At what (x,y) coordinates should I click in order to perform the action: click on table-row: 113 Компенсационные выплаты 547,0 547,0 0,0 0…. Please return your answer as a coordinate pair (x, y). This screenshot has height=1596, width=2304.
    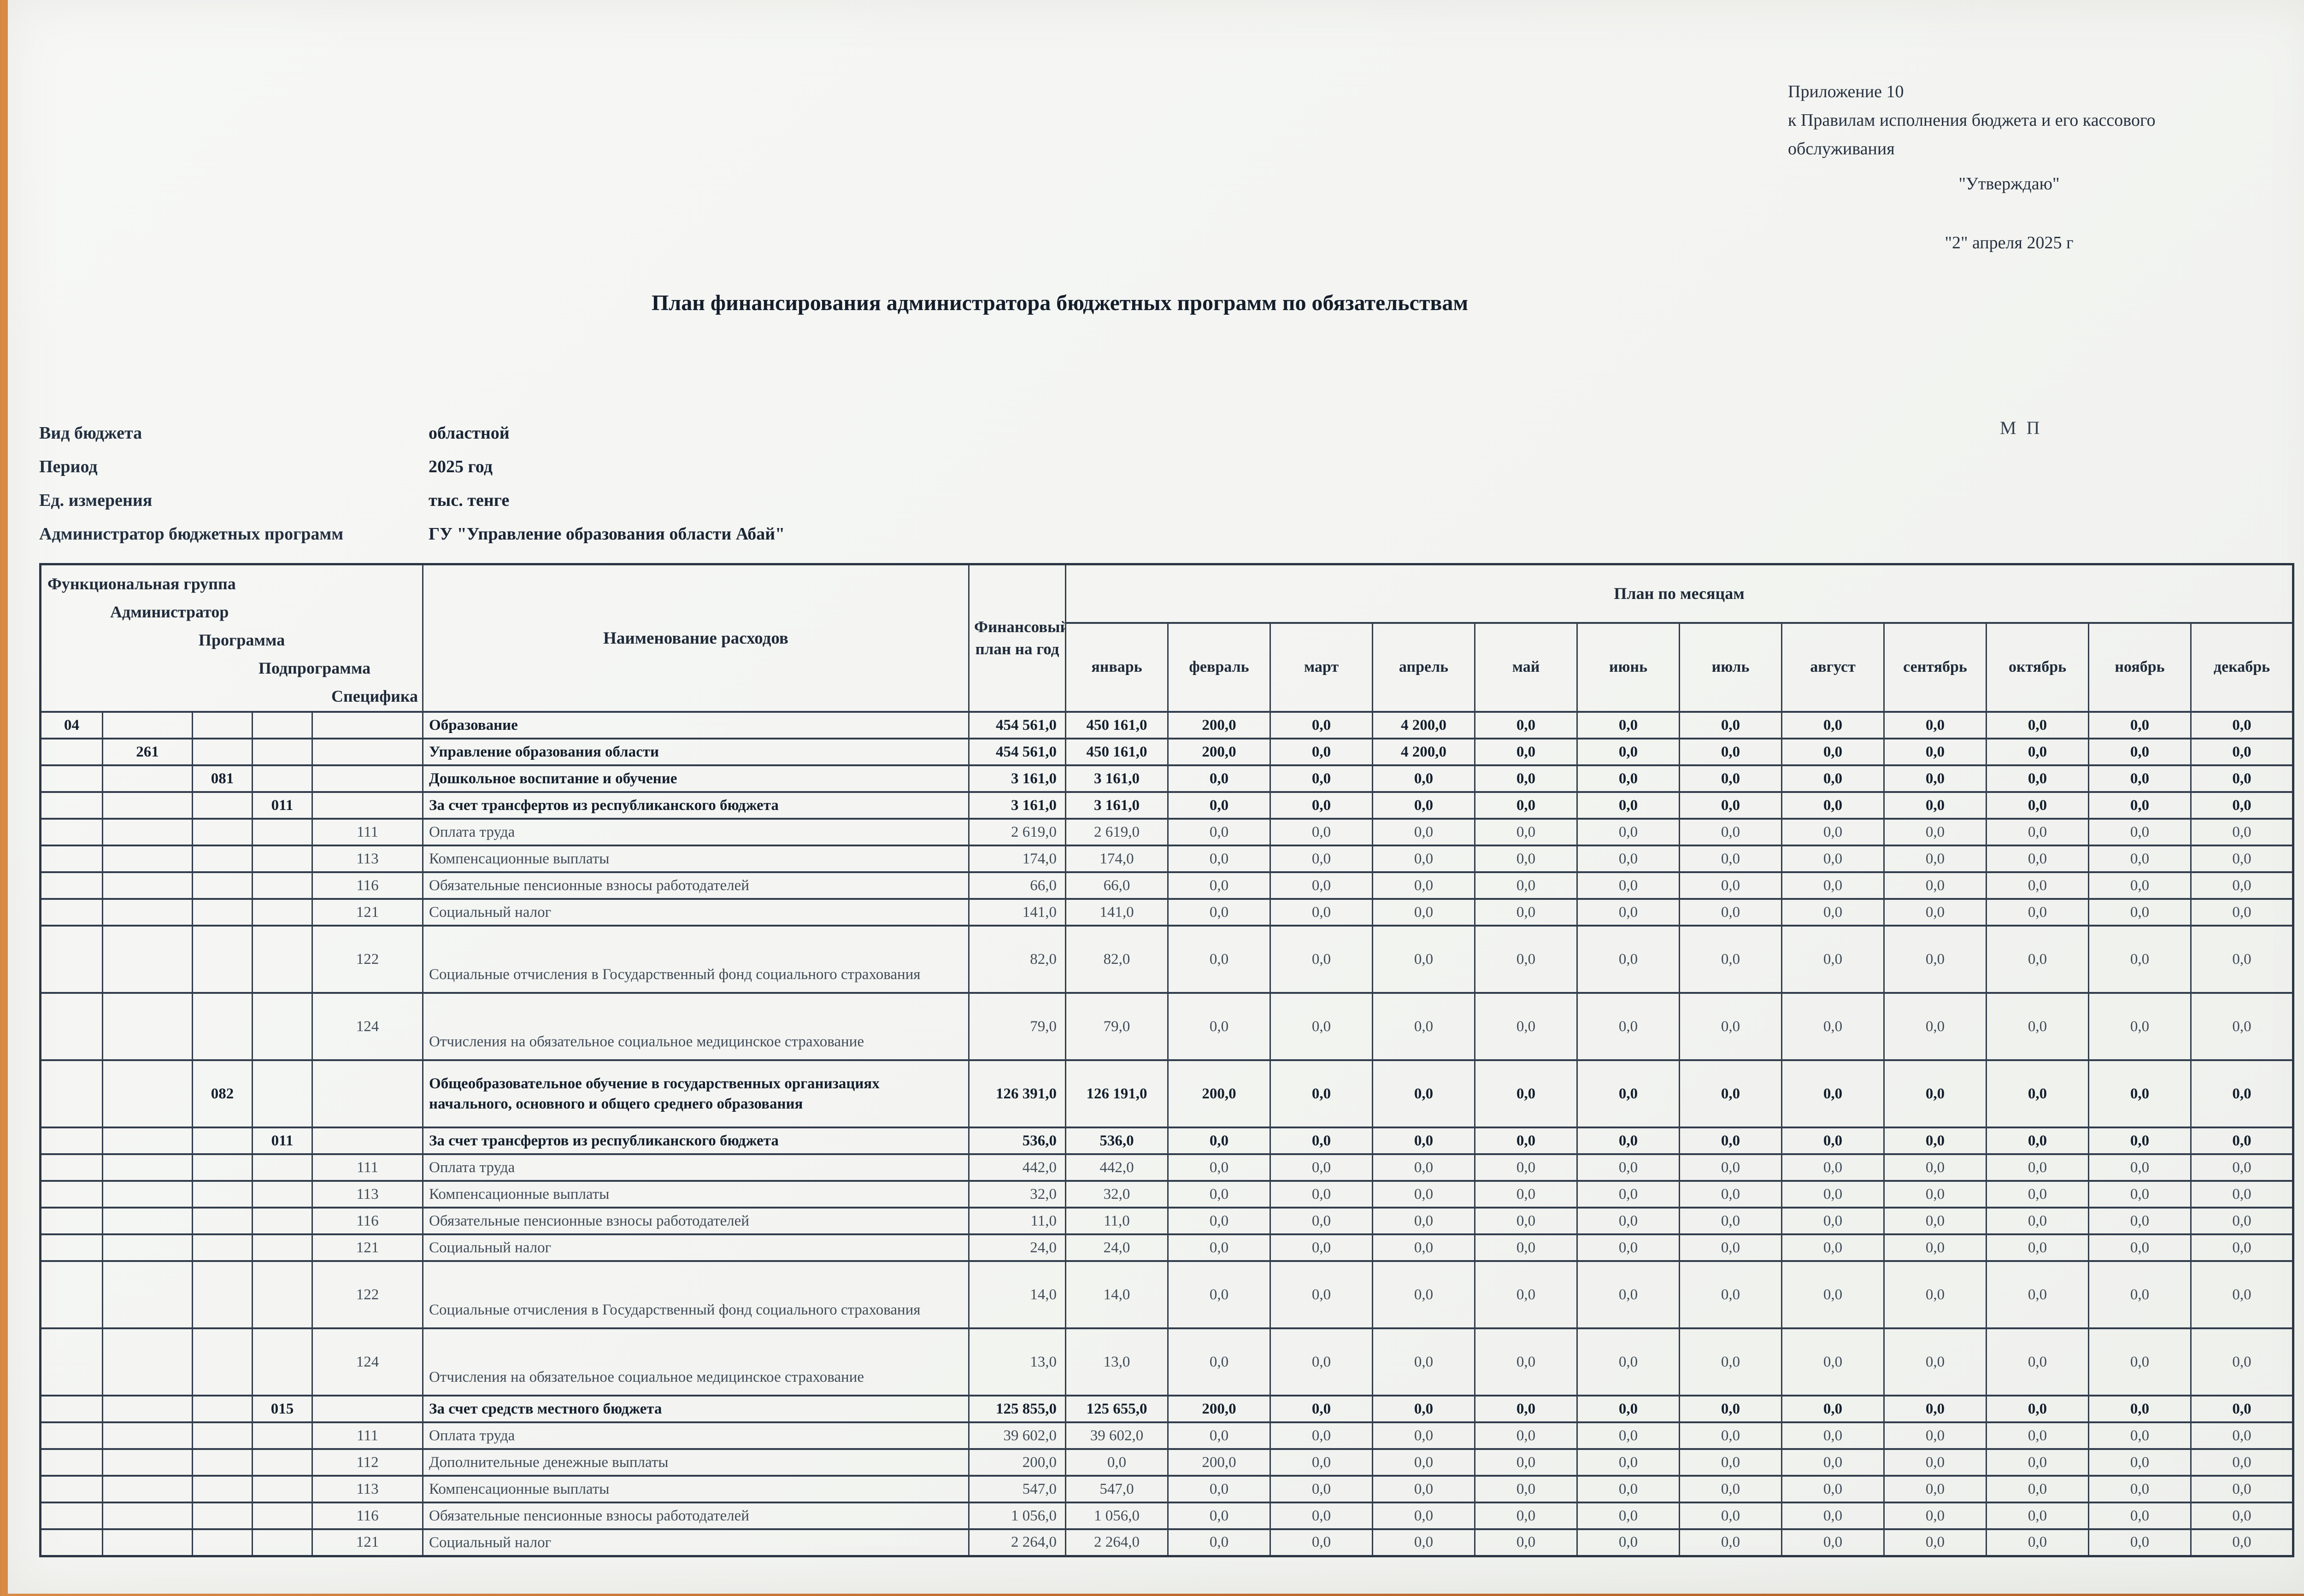
    Looking at the image, I should click on (1167, 1489).